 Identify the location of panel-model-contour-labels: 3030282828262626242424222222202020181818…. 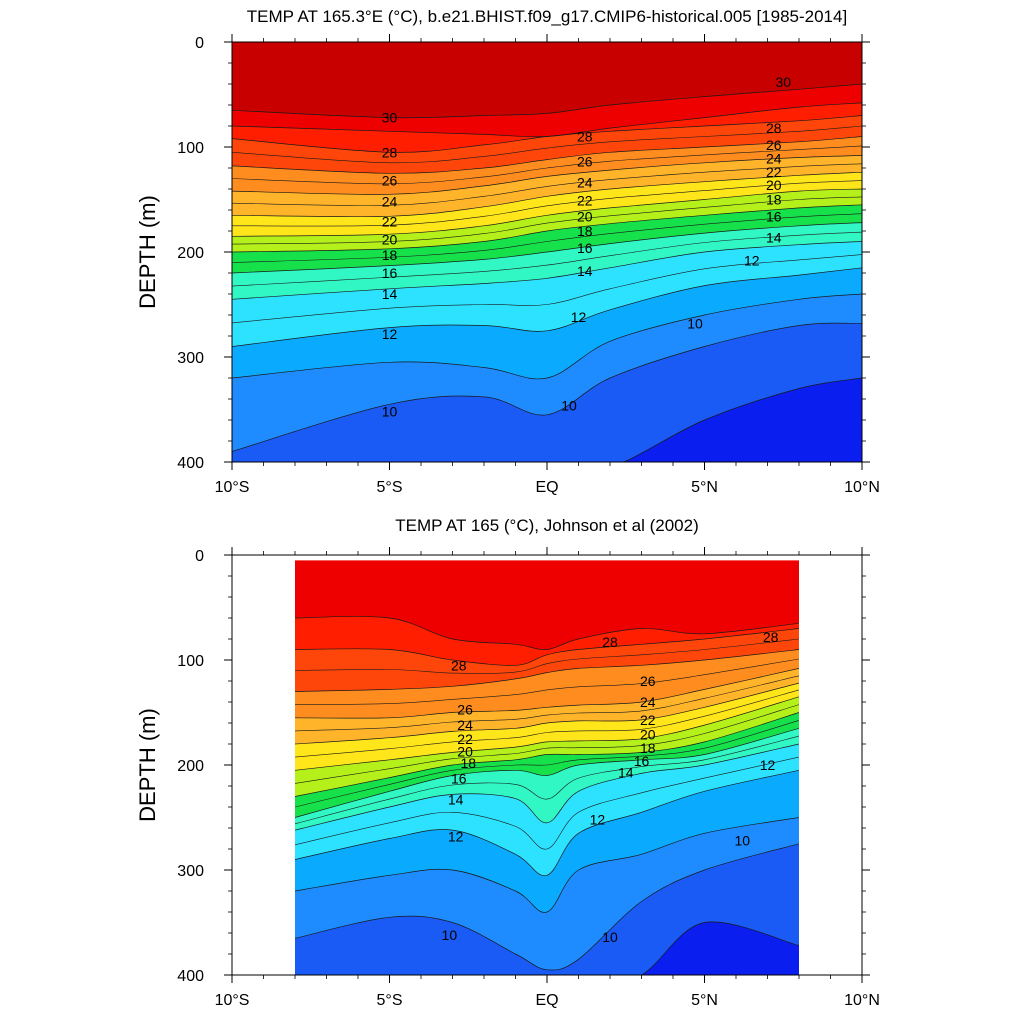
(587, 247).